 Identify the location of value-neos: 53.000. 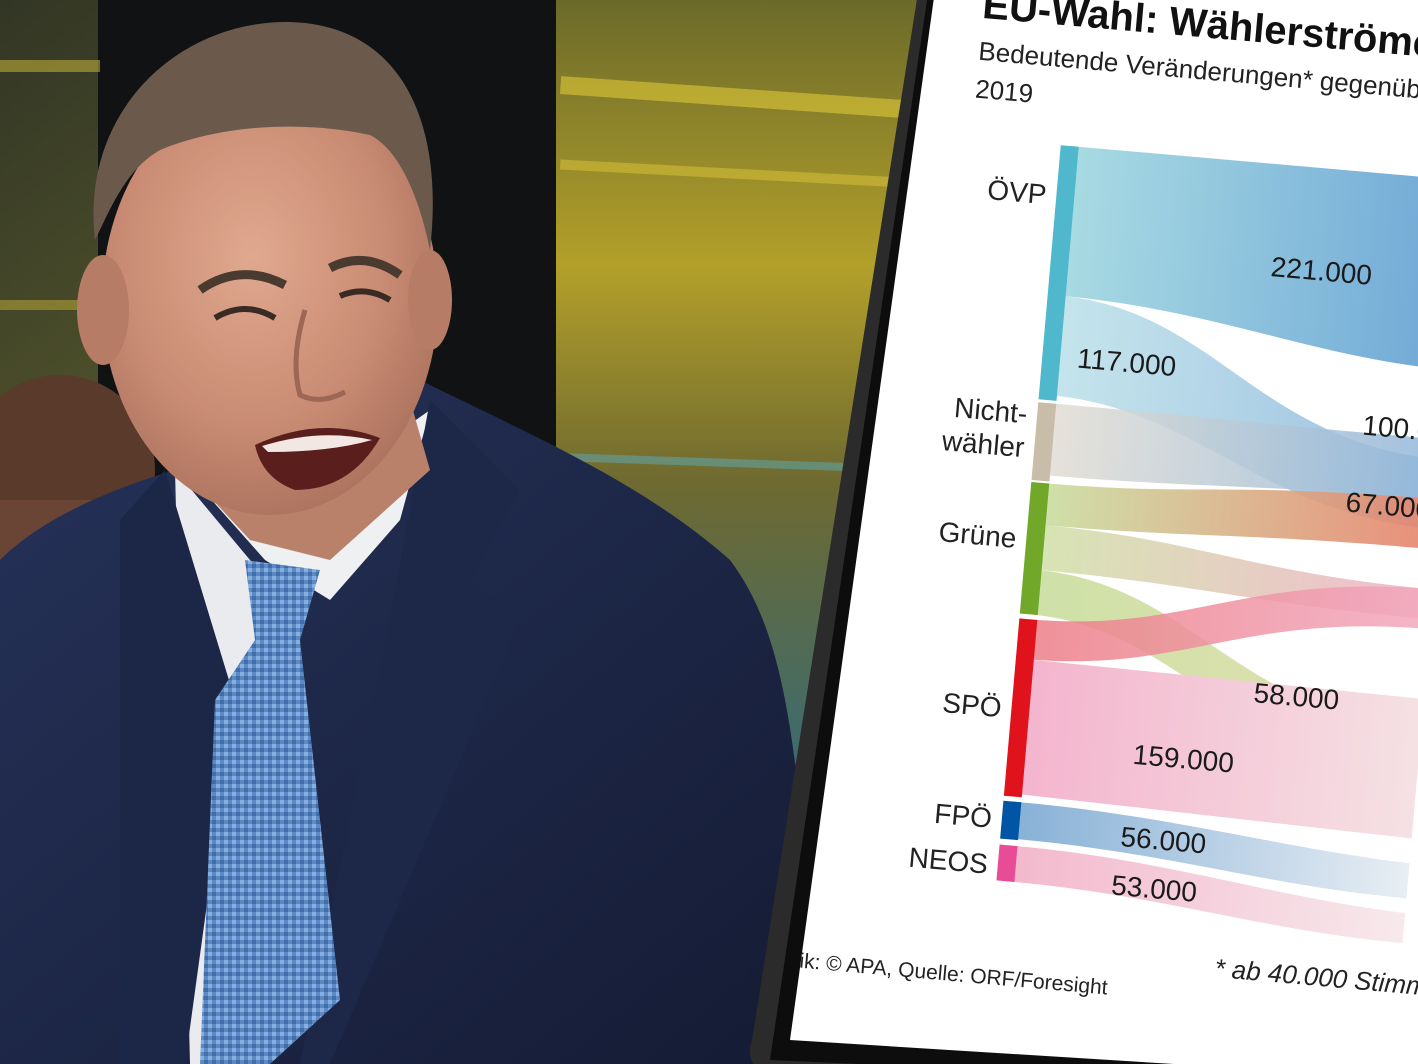
(1154, 889).